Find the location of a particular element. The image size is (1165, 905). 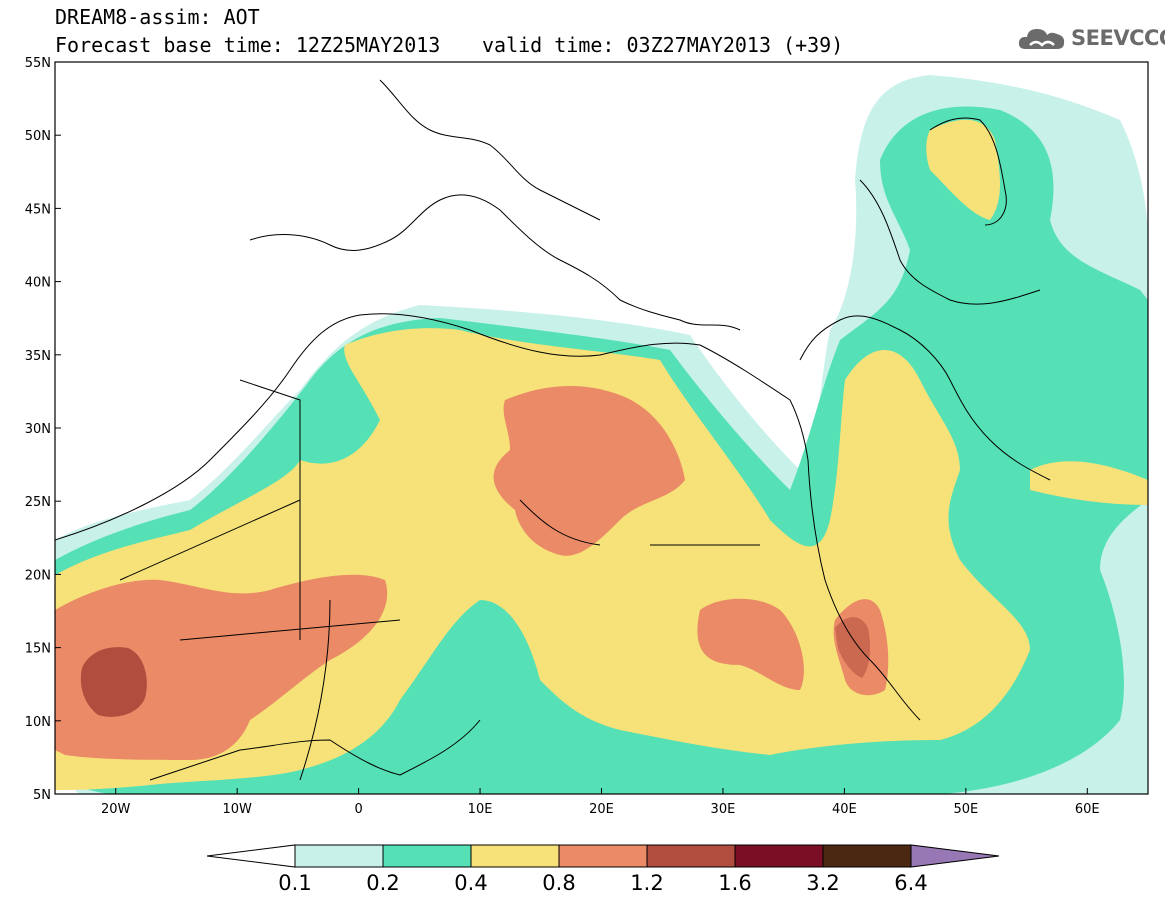

colorbar-under-arrow is located at coordinates (251, 856).